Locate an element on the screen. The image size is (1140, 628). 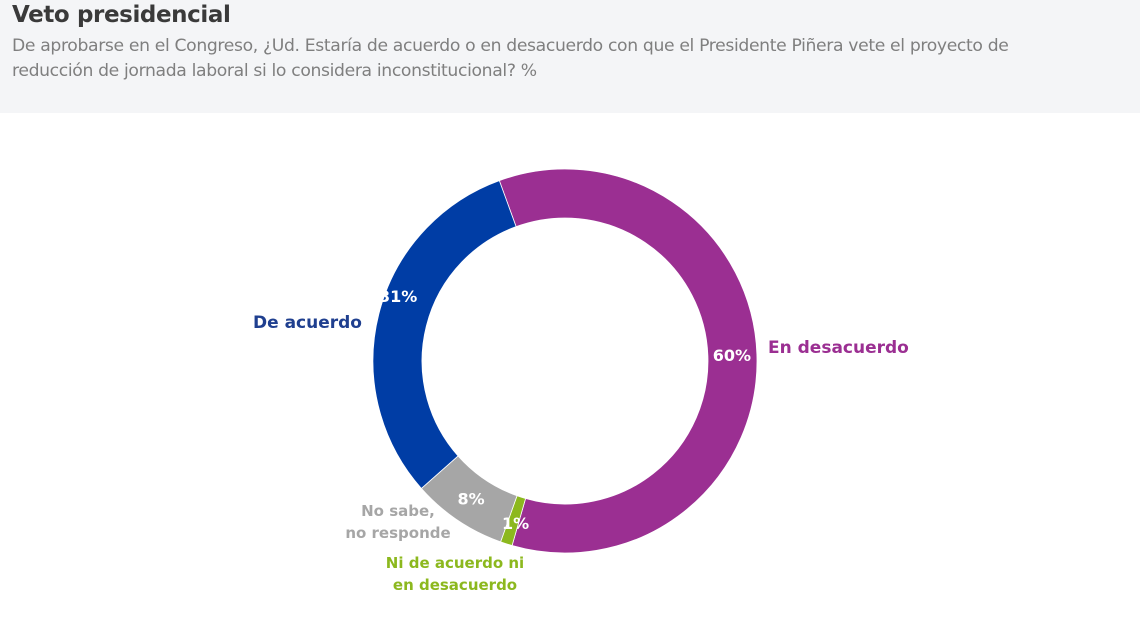
value-label-ni-de-acuerdo: 1% is located at coordinates (515, 523).